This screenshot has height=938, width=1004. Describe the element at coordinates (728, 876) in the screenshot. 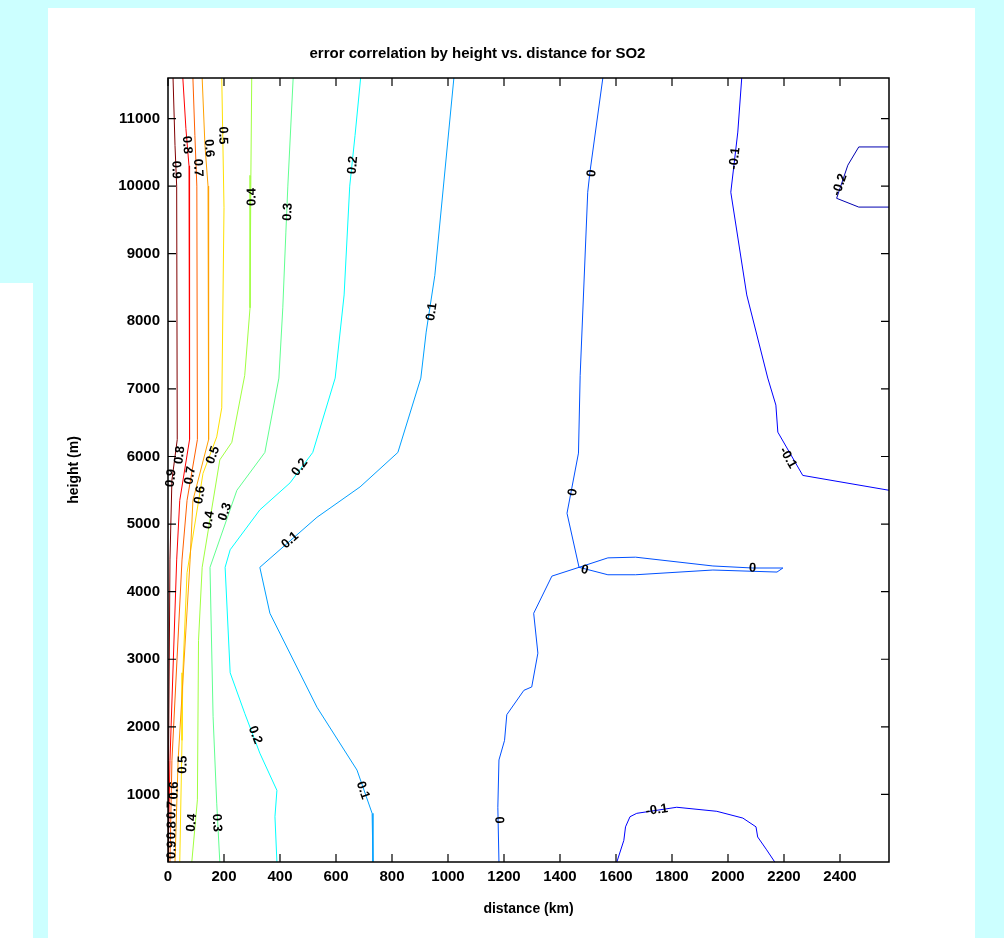

I see `x-tick-label: 2000` at that location.